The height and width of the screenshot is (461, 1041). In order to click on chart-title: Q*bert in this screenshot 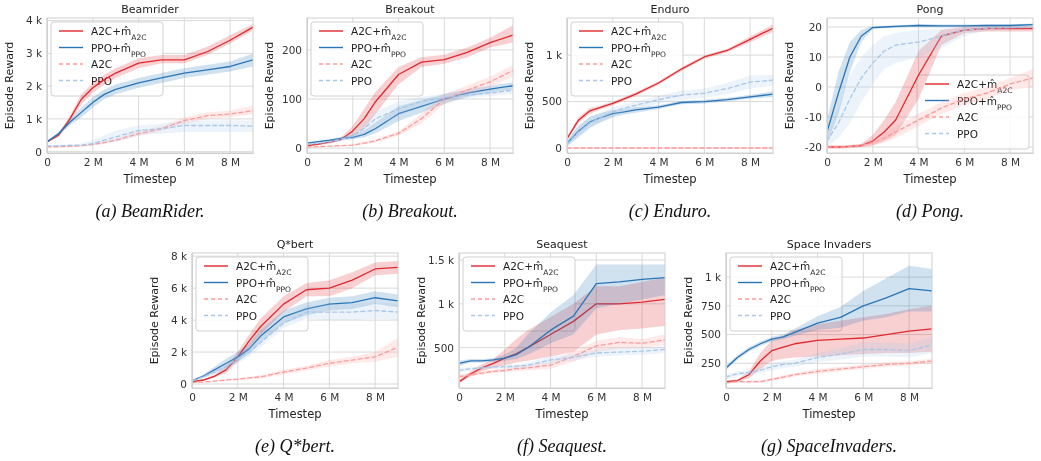, I will do `click(295, 244)`.